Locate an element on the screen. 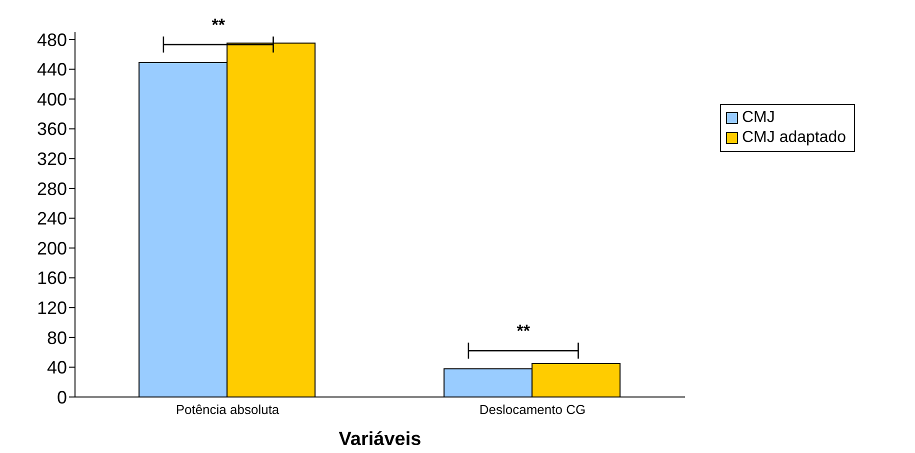  y-tick-label: 120 is located at coordinates (51, 308).